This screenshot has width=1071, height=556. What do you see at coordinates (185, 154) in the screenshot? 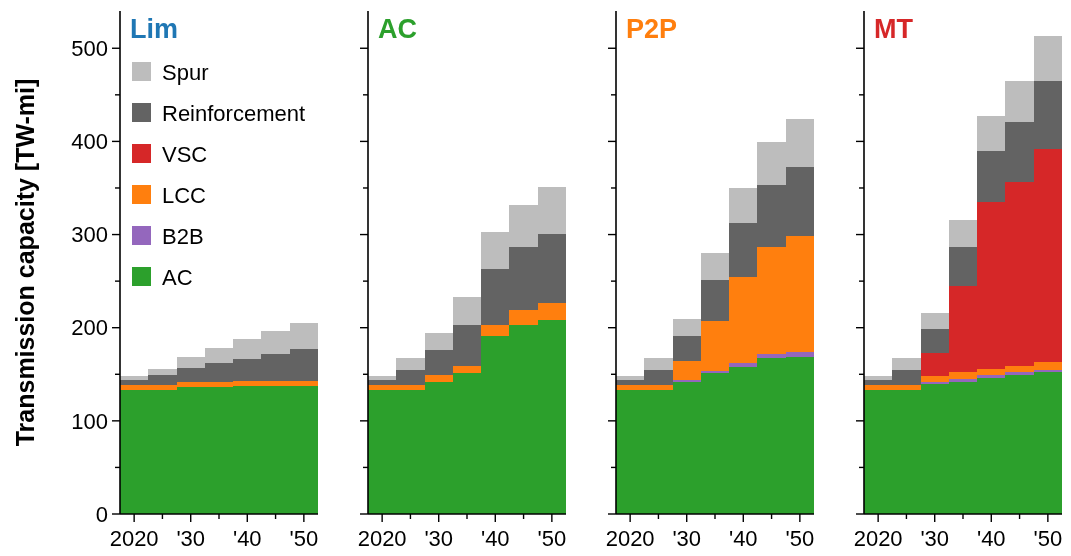
I see `legend-label: VSC` at bounding box center [185, 154].